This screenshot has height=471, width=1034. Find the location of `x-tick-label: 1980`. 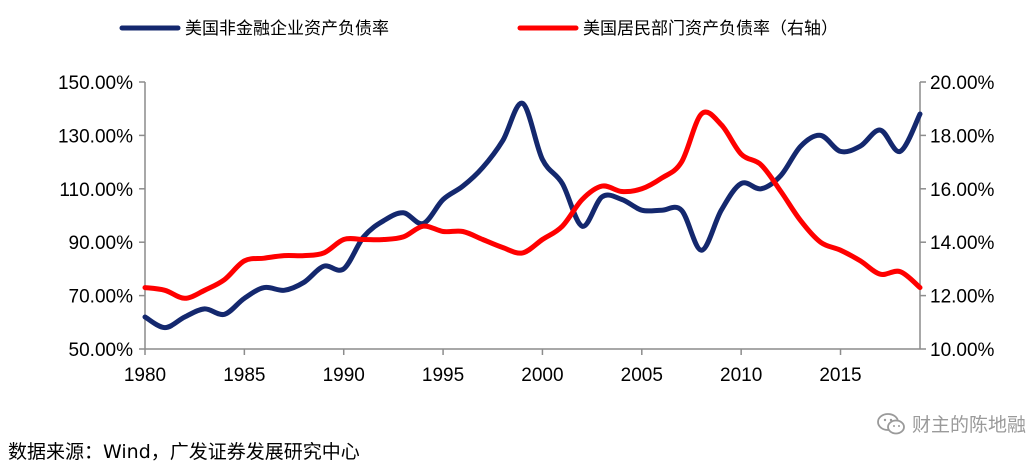

x-tick-label: 1980 is located at coordinates (145, 375).